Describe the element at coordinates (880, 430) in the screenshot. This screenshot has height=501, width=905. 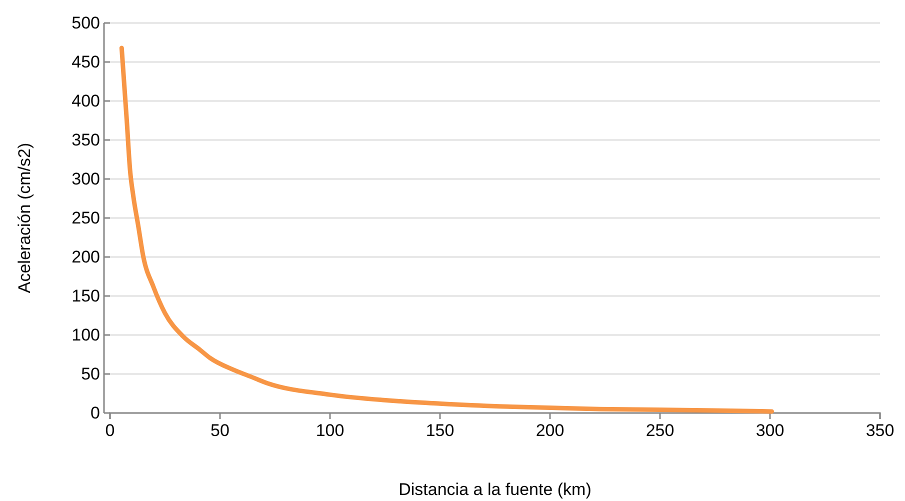
I see `x-tick-label: 350` at that location.